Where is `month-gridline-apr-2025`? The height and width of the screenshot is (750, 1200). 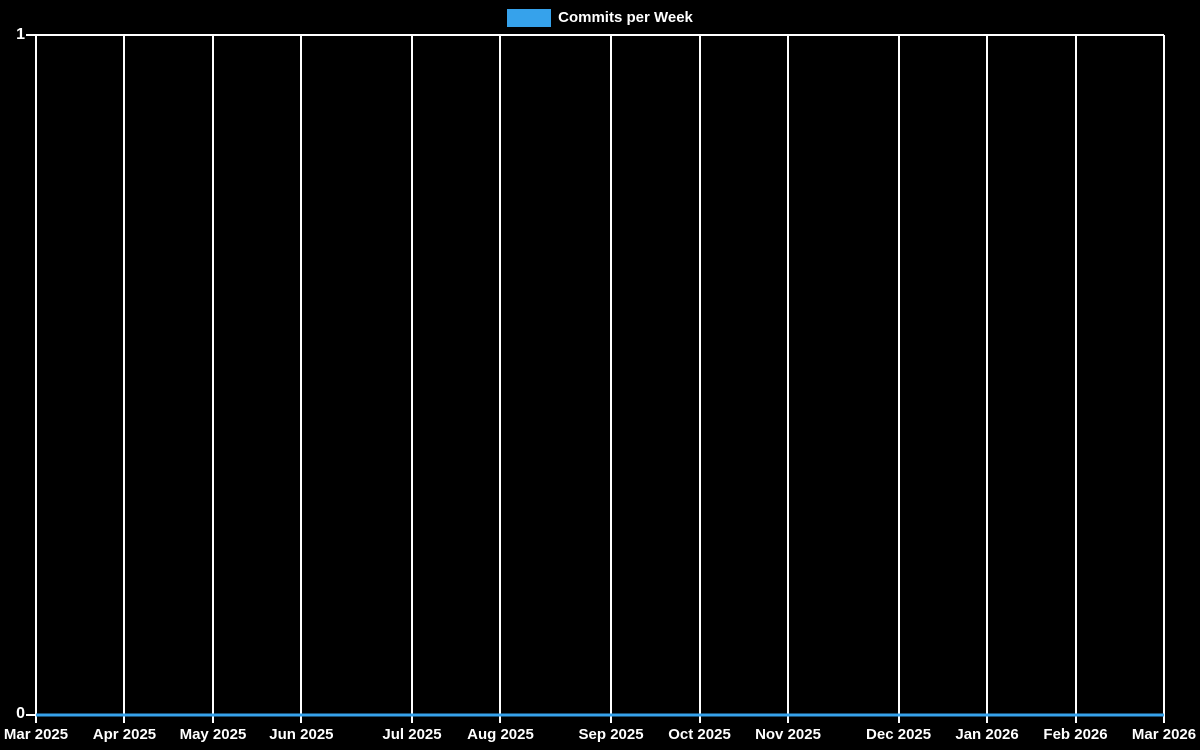
month-gridline-apr-2025 is located at coordinates (124, 379).